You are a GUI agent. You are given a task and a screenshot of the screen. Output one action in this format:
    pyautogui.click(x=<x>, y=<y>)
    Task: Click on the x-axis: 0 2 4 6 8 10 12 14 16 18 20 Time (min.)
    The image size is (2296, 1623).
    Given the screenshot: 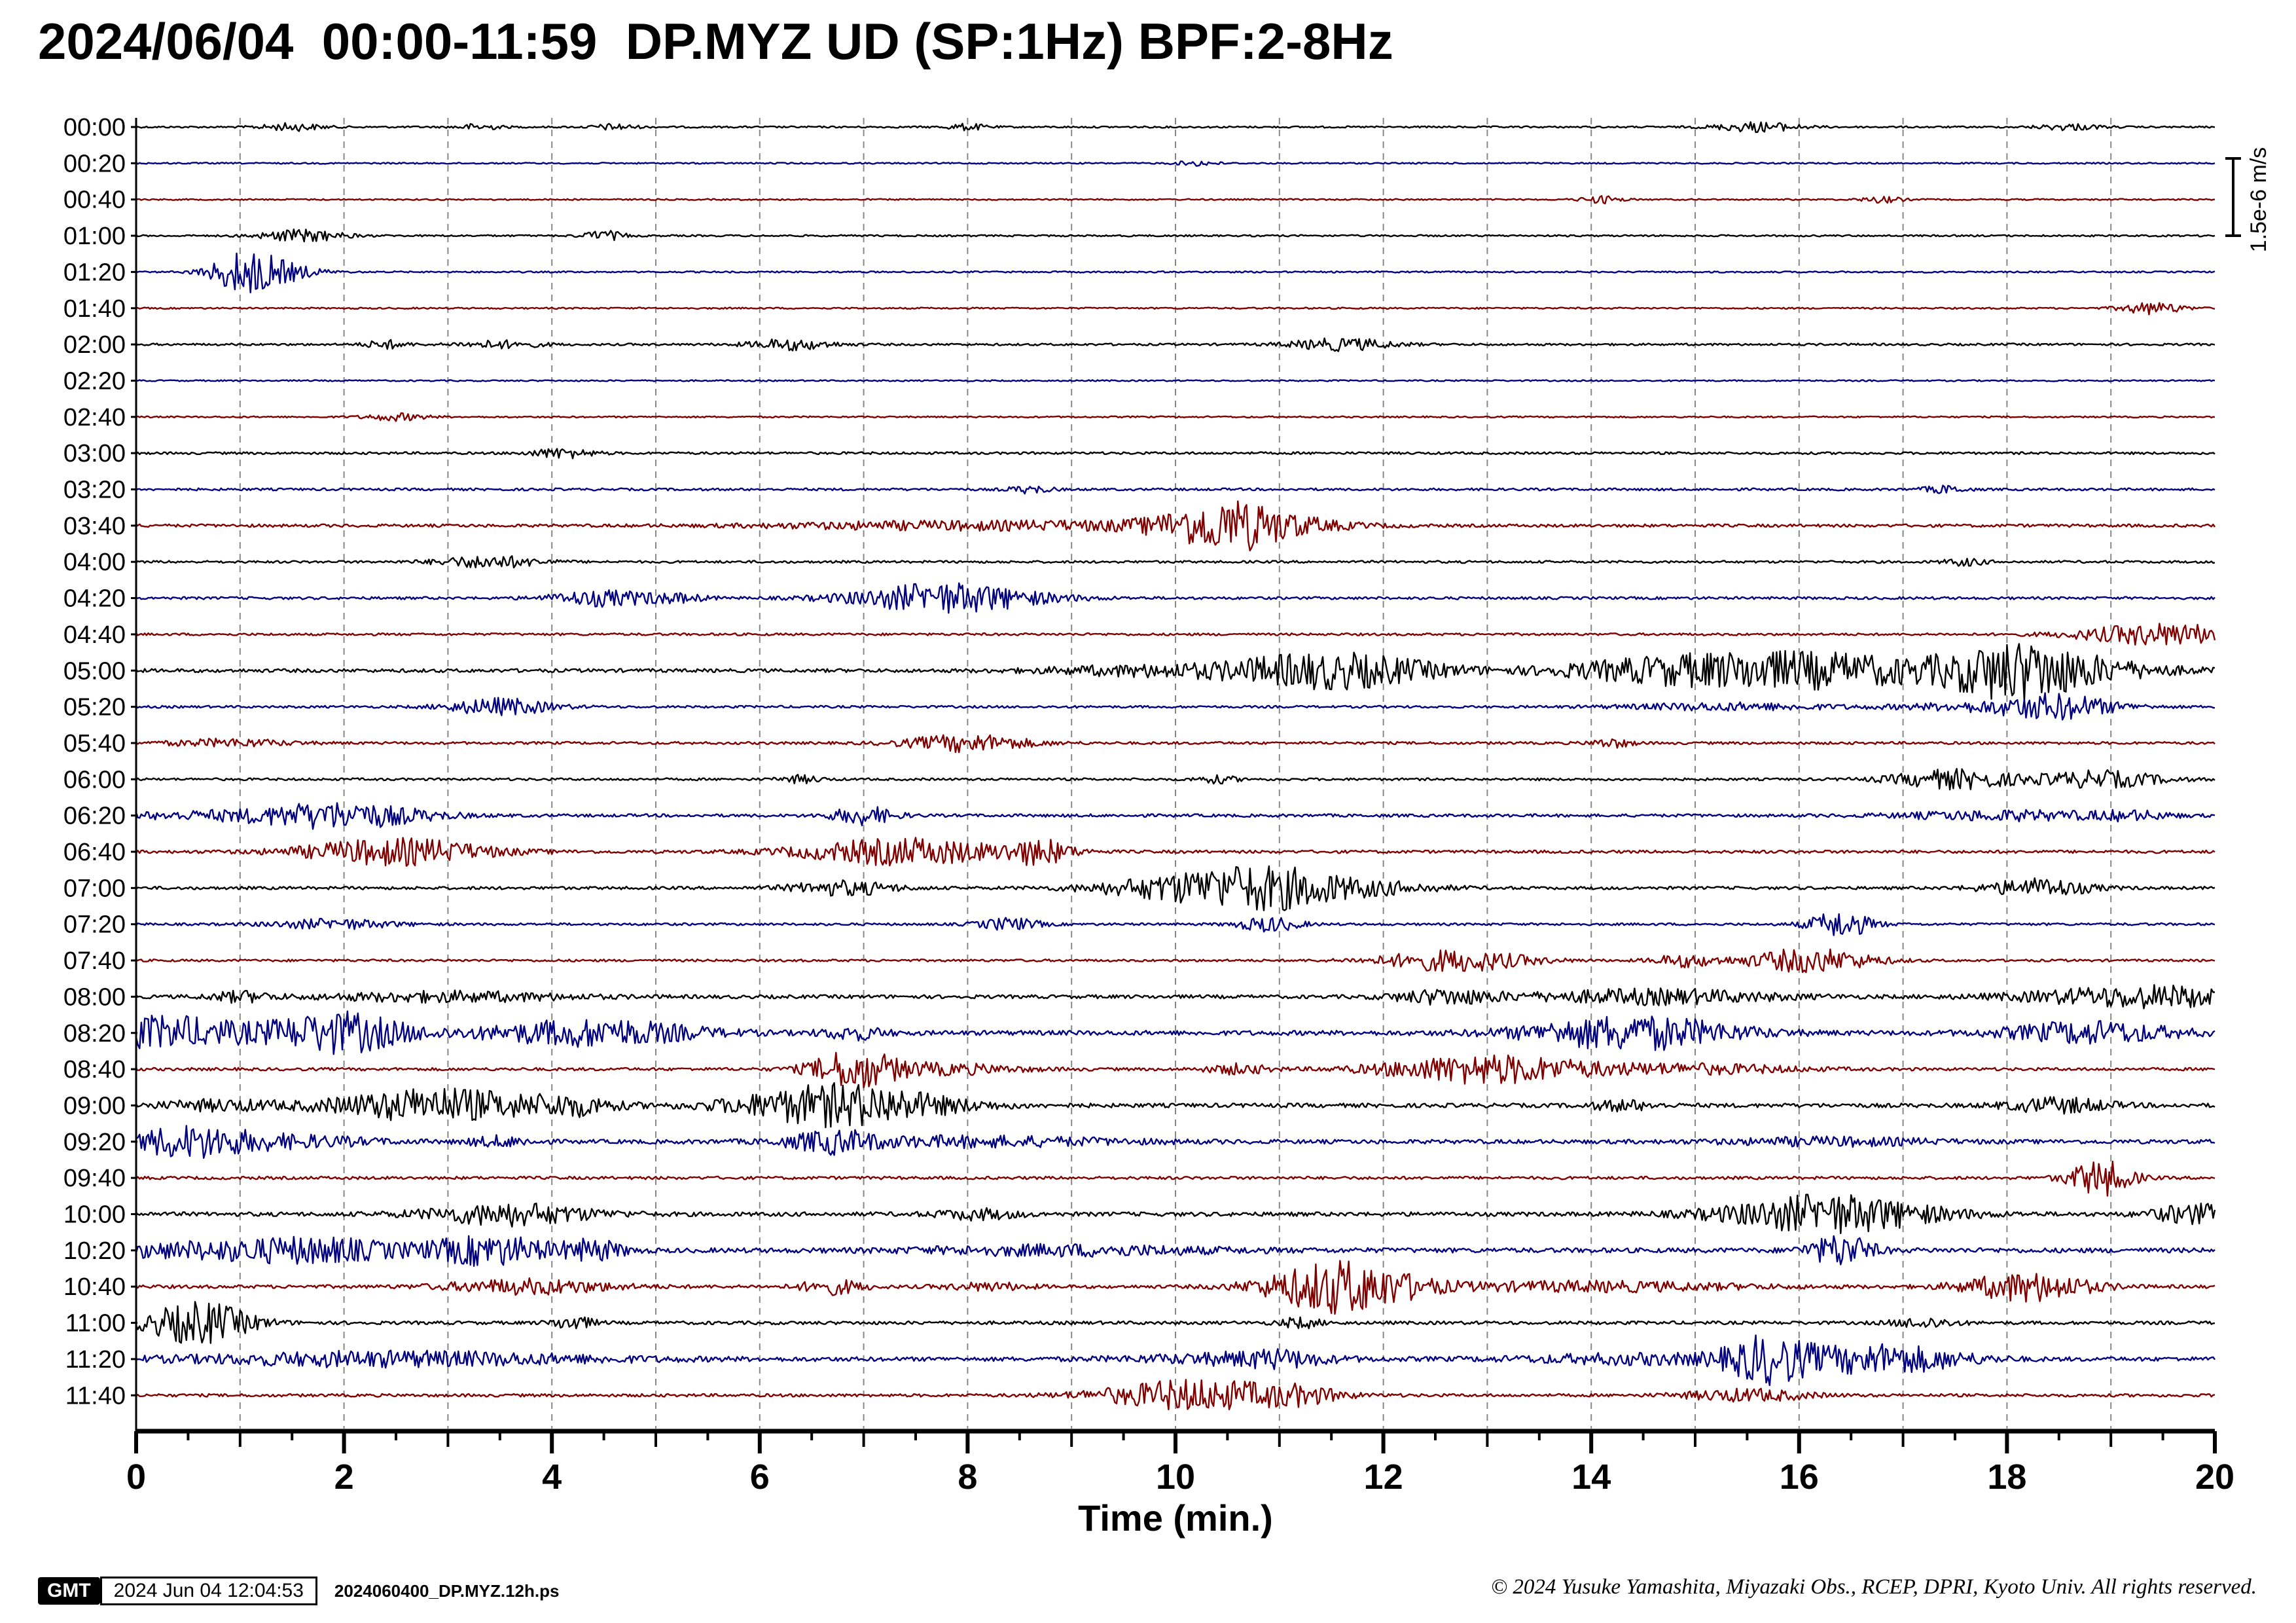 What is the action you would take?
    pyautogui.click(x=1180, y=1484)
    